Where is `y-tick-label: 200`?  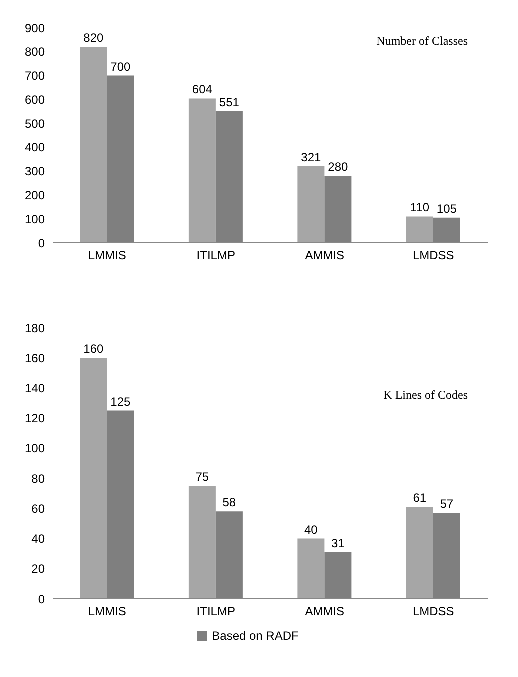 y-tick-label: 200 is located at coordinates (35, 195).